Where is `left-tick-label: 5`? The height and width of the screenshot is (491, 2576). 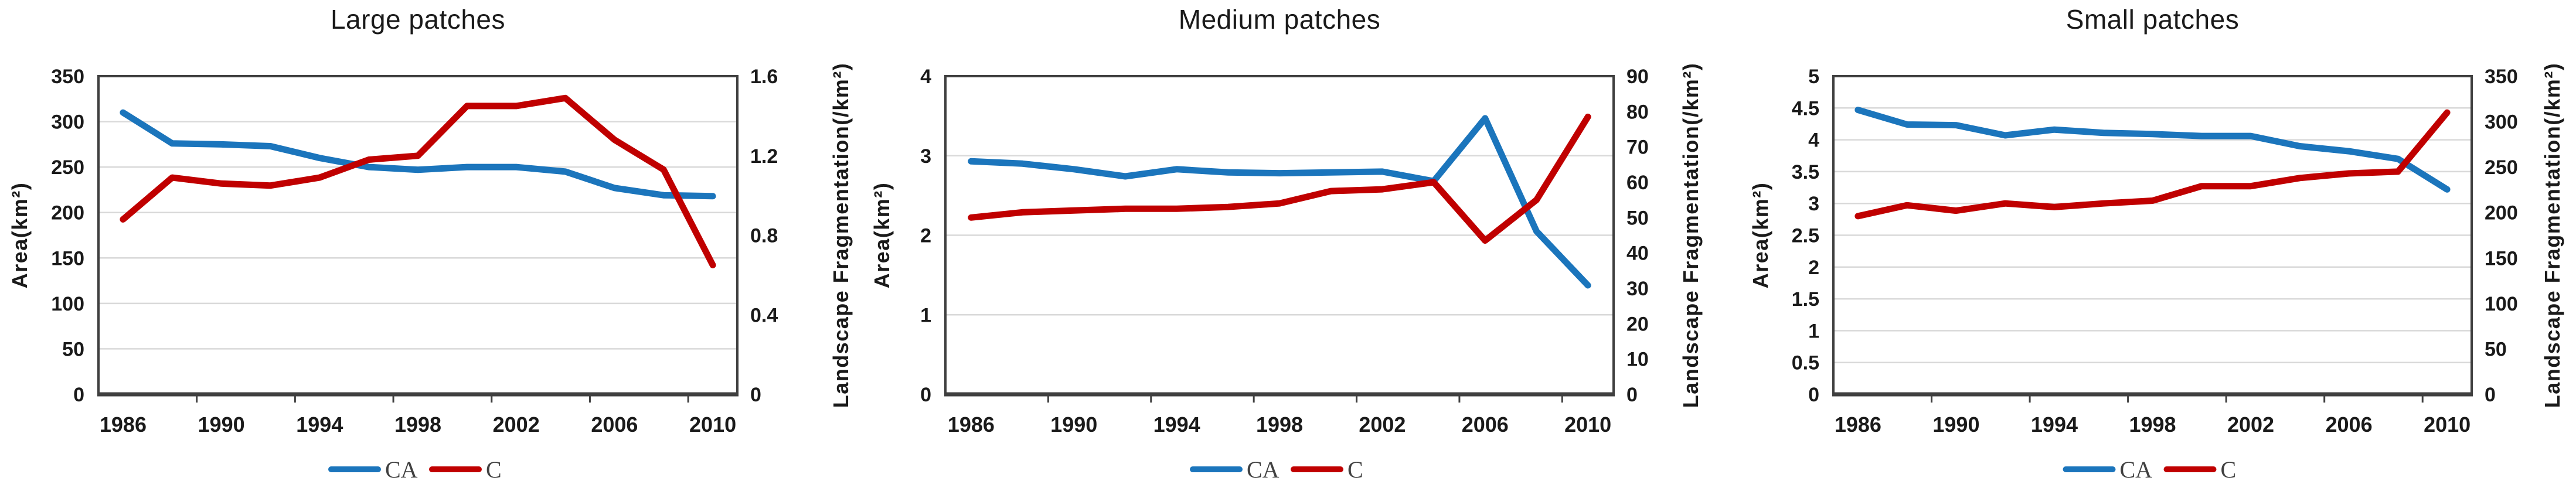
left-tick-label: 5 is located at coordinates (1813, 77).